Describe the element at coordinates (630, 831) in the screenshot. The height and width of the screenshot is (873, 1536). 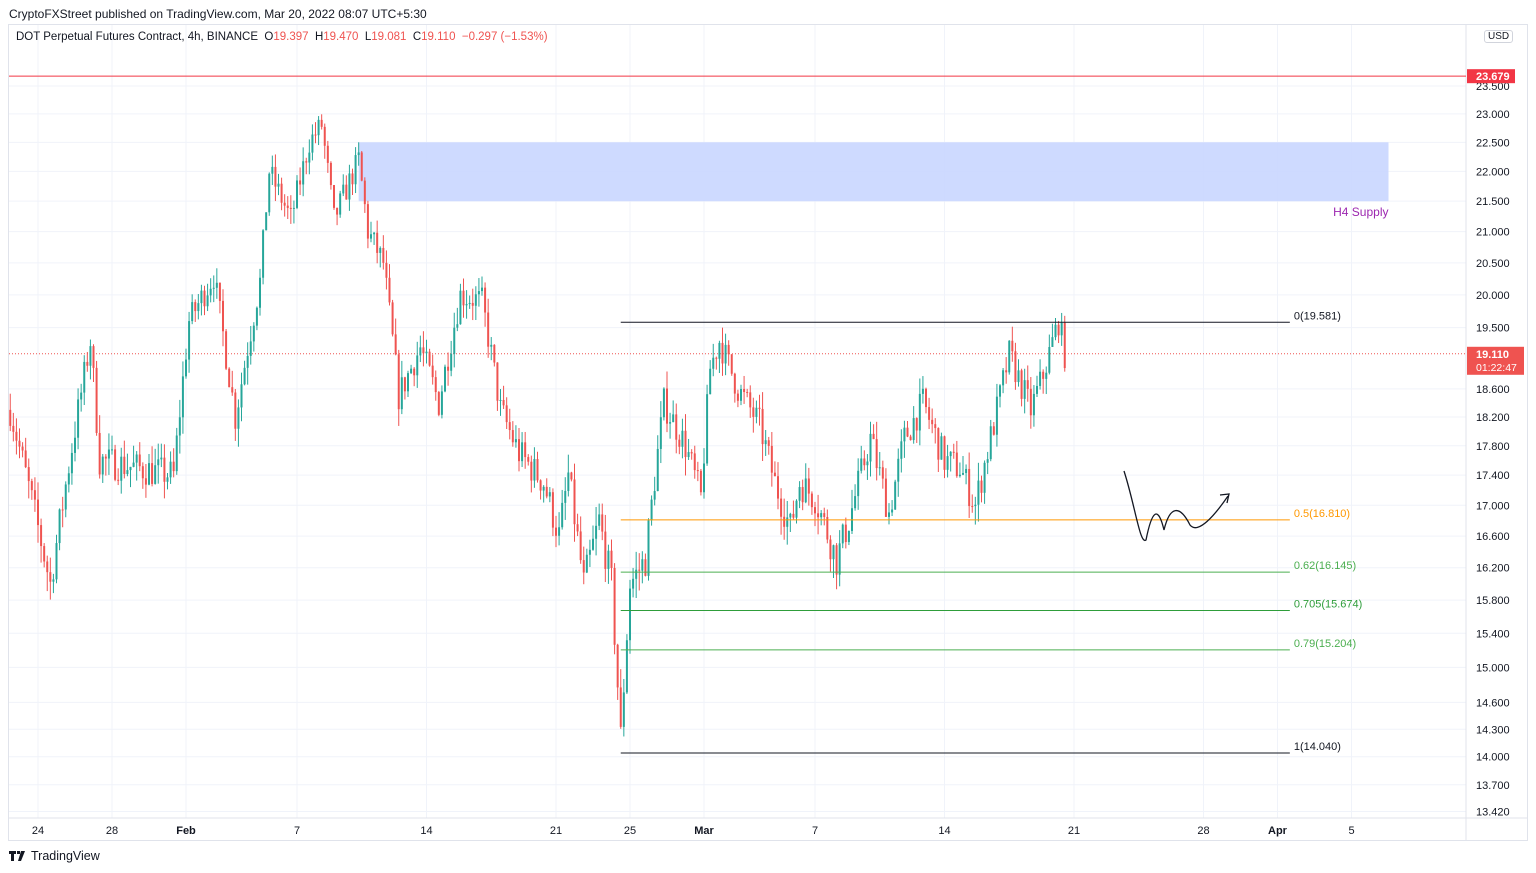
I see `x-tick-label: 25` at that location.